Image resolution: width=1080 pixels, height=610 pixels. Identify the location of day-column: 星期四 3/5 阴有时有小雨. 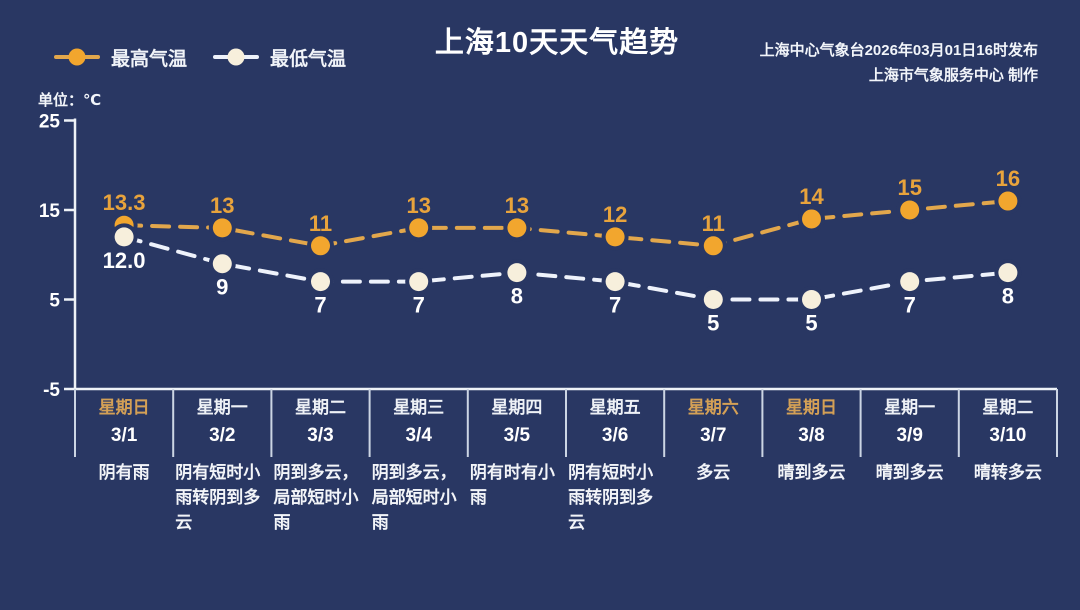
(517, 454).